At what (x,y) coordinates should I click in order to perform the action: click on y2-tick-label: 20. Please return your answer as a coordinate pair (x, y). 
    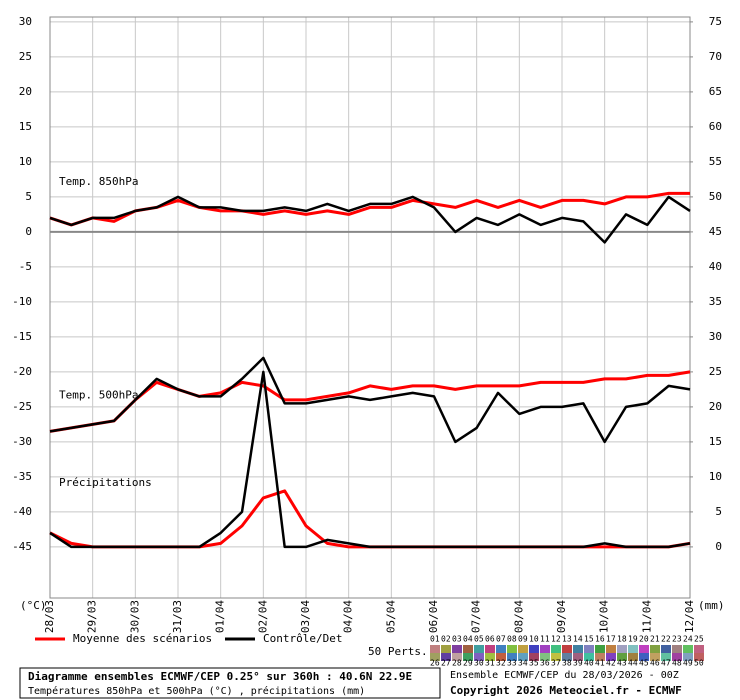
    Looking at the image, I should click on (715, 406).